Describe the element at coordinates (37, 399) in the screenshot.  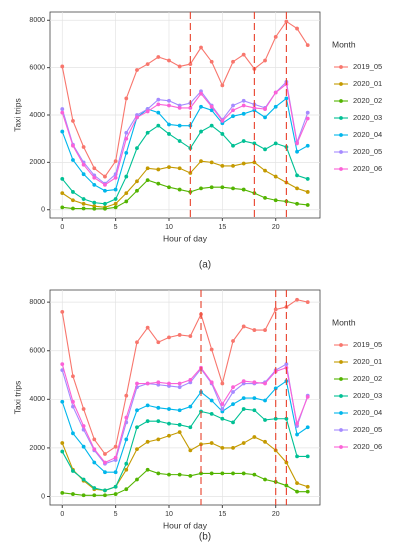
I see `y-tick-label: 4000` at that location.